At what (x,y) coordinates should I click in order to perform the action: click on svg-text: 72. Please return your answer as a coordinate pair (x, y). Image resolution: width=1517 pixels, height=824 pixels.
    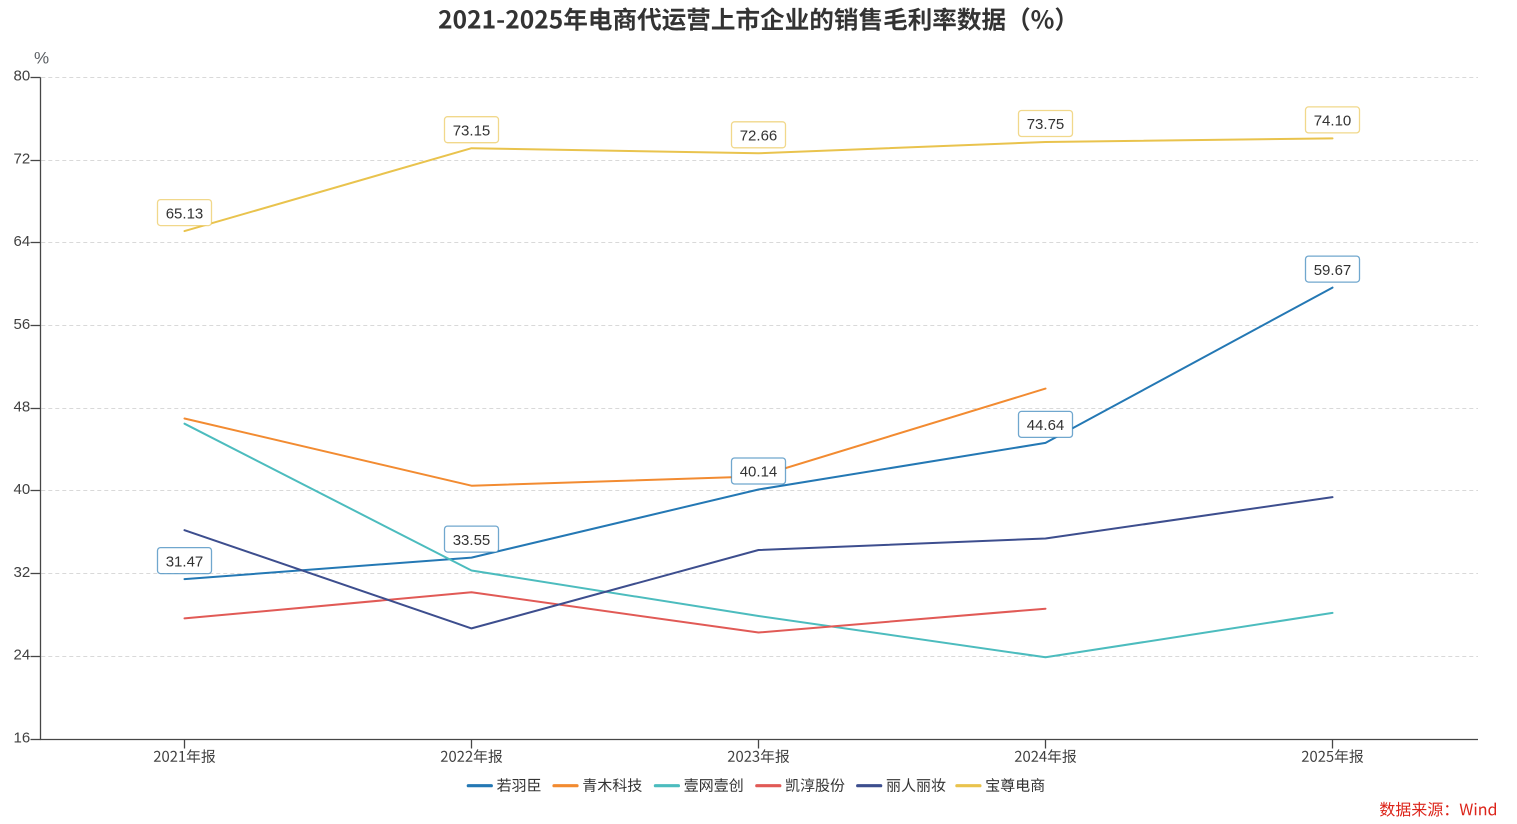
    Looking at the image, I should click on (22, 158).